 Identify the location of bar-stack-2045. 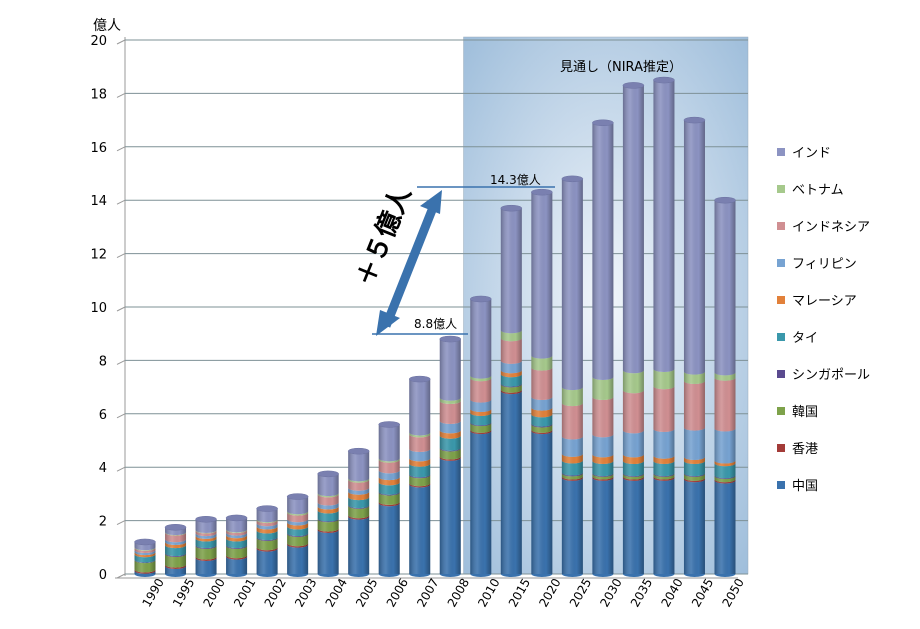
(694, 346).